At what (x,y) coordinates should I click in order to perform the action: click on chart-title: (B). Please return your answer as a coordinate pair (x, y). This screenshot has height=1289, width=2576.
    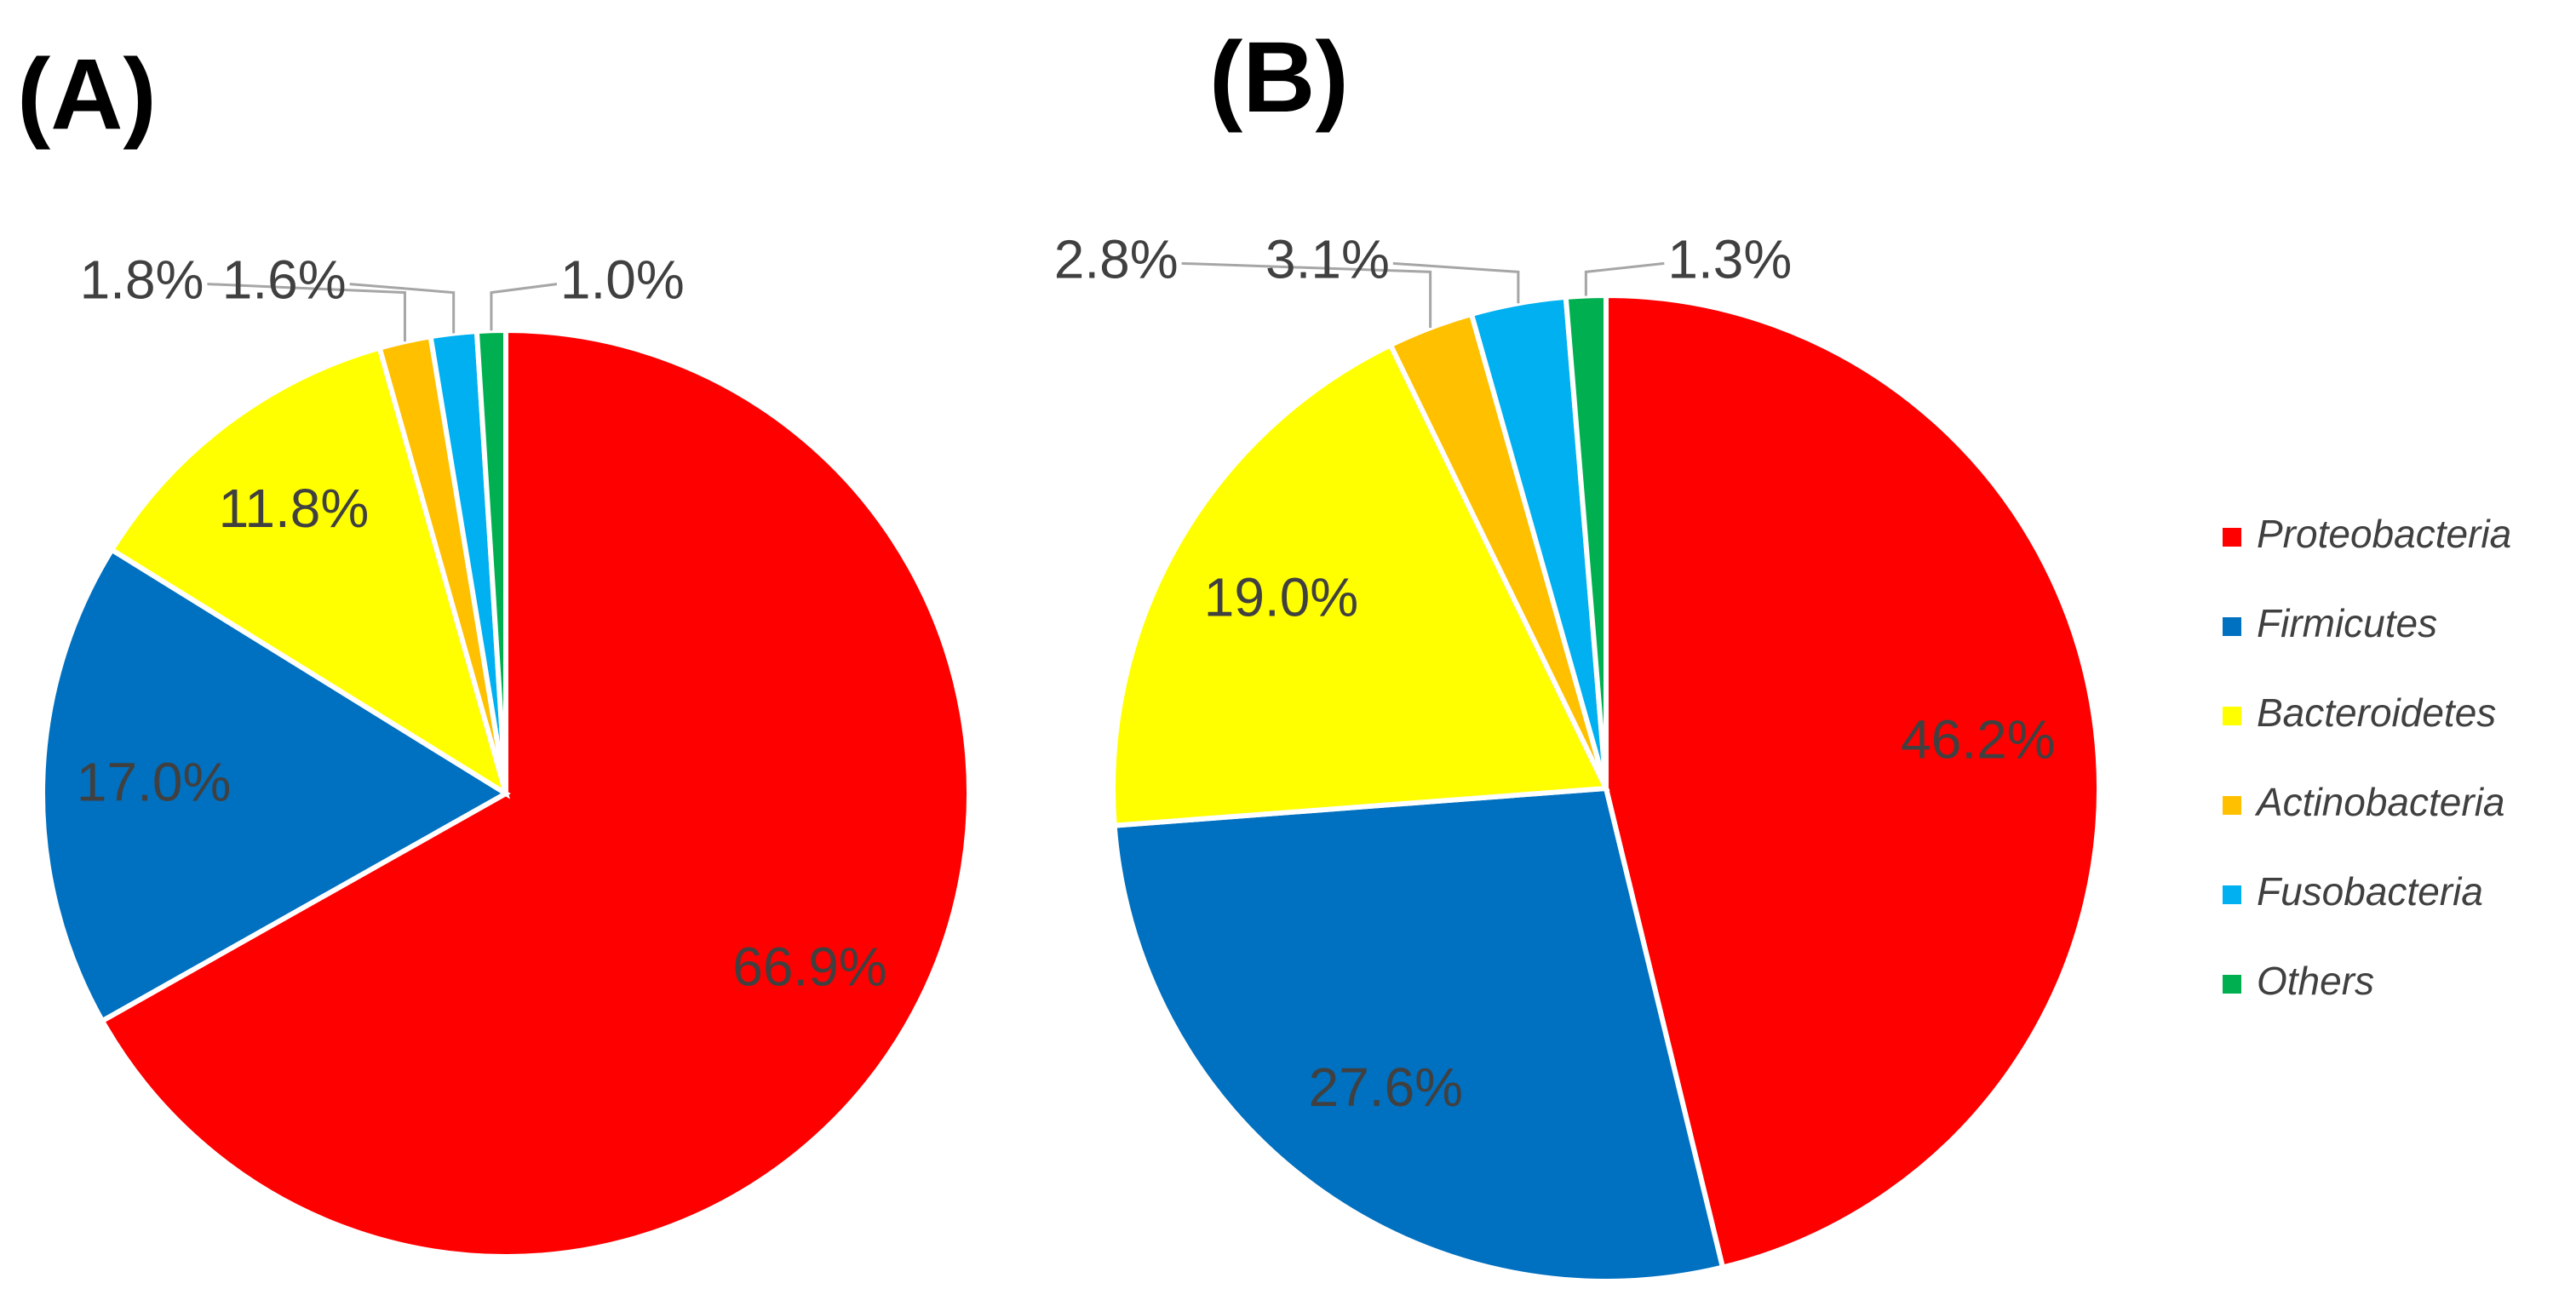
    Looking at the image, I should click on (1279, 77).